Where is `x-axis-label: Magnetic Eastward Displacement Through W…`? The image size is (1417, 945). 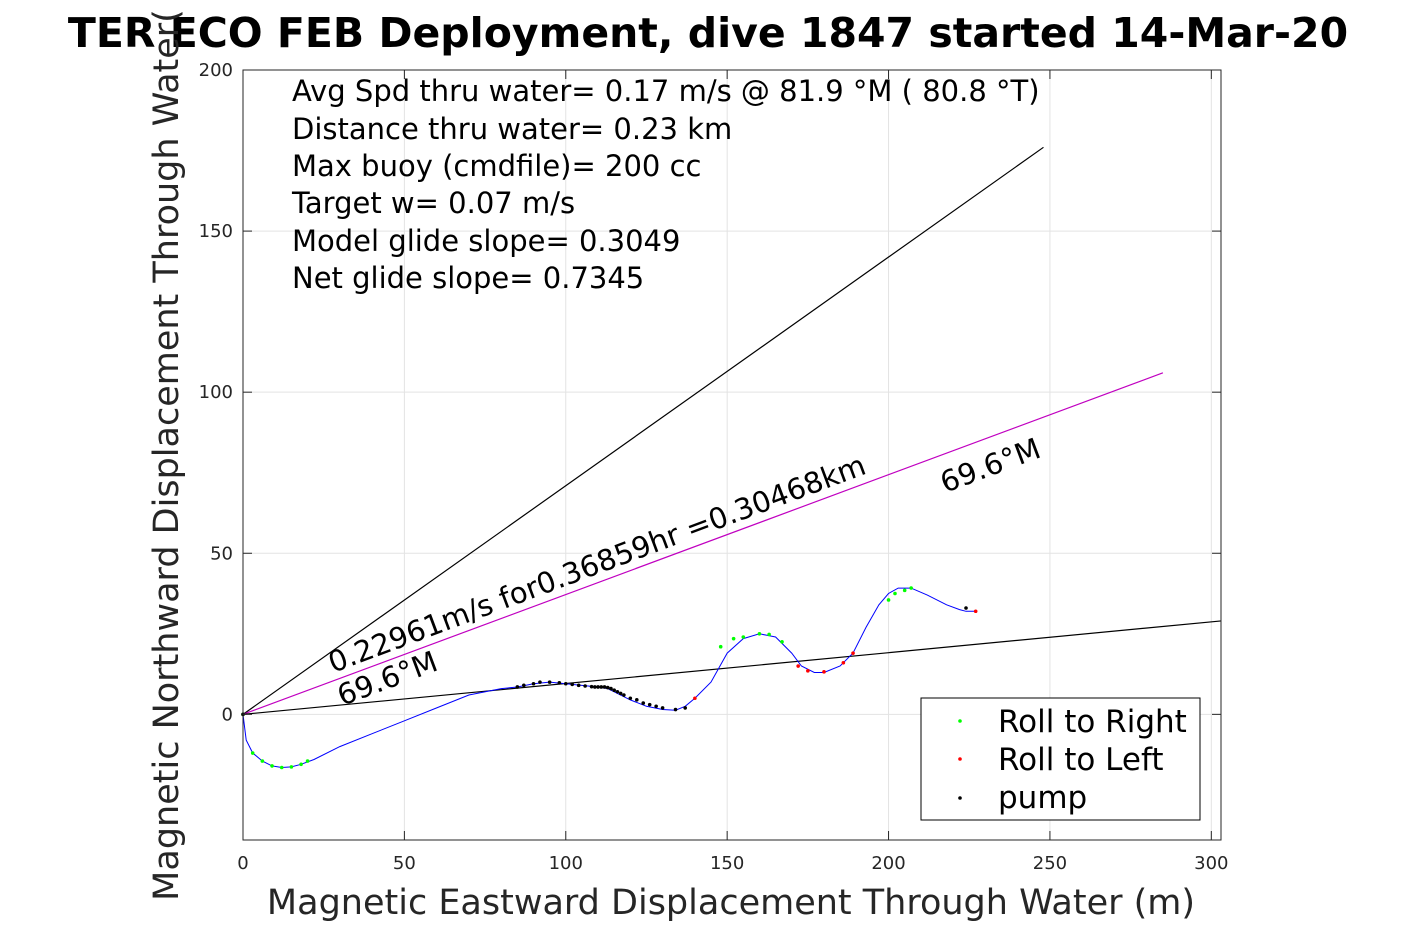
x-axis-label: Magnetic Eastward Displacement Through W… is located at coordinates (731, 903).